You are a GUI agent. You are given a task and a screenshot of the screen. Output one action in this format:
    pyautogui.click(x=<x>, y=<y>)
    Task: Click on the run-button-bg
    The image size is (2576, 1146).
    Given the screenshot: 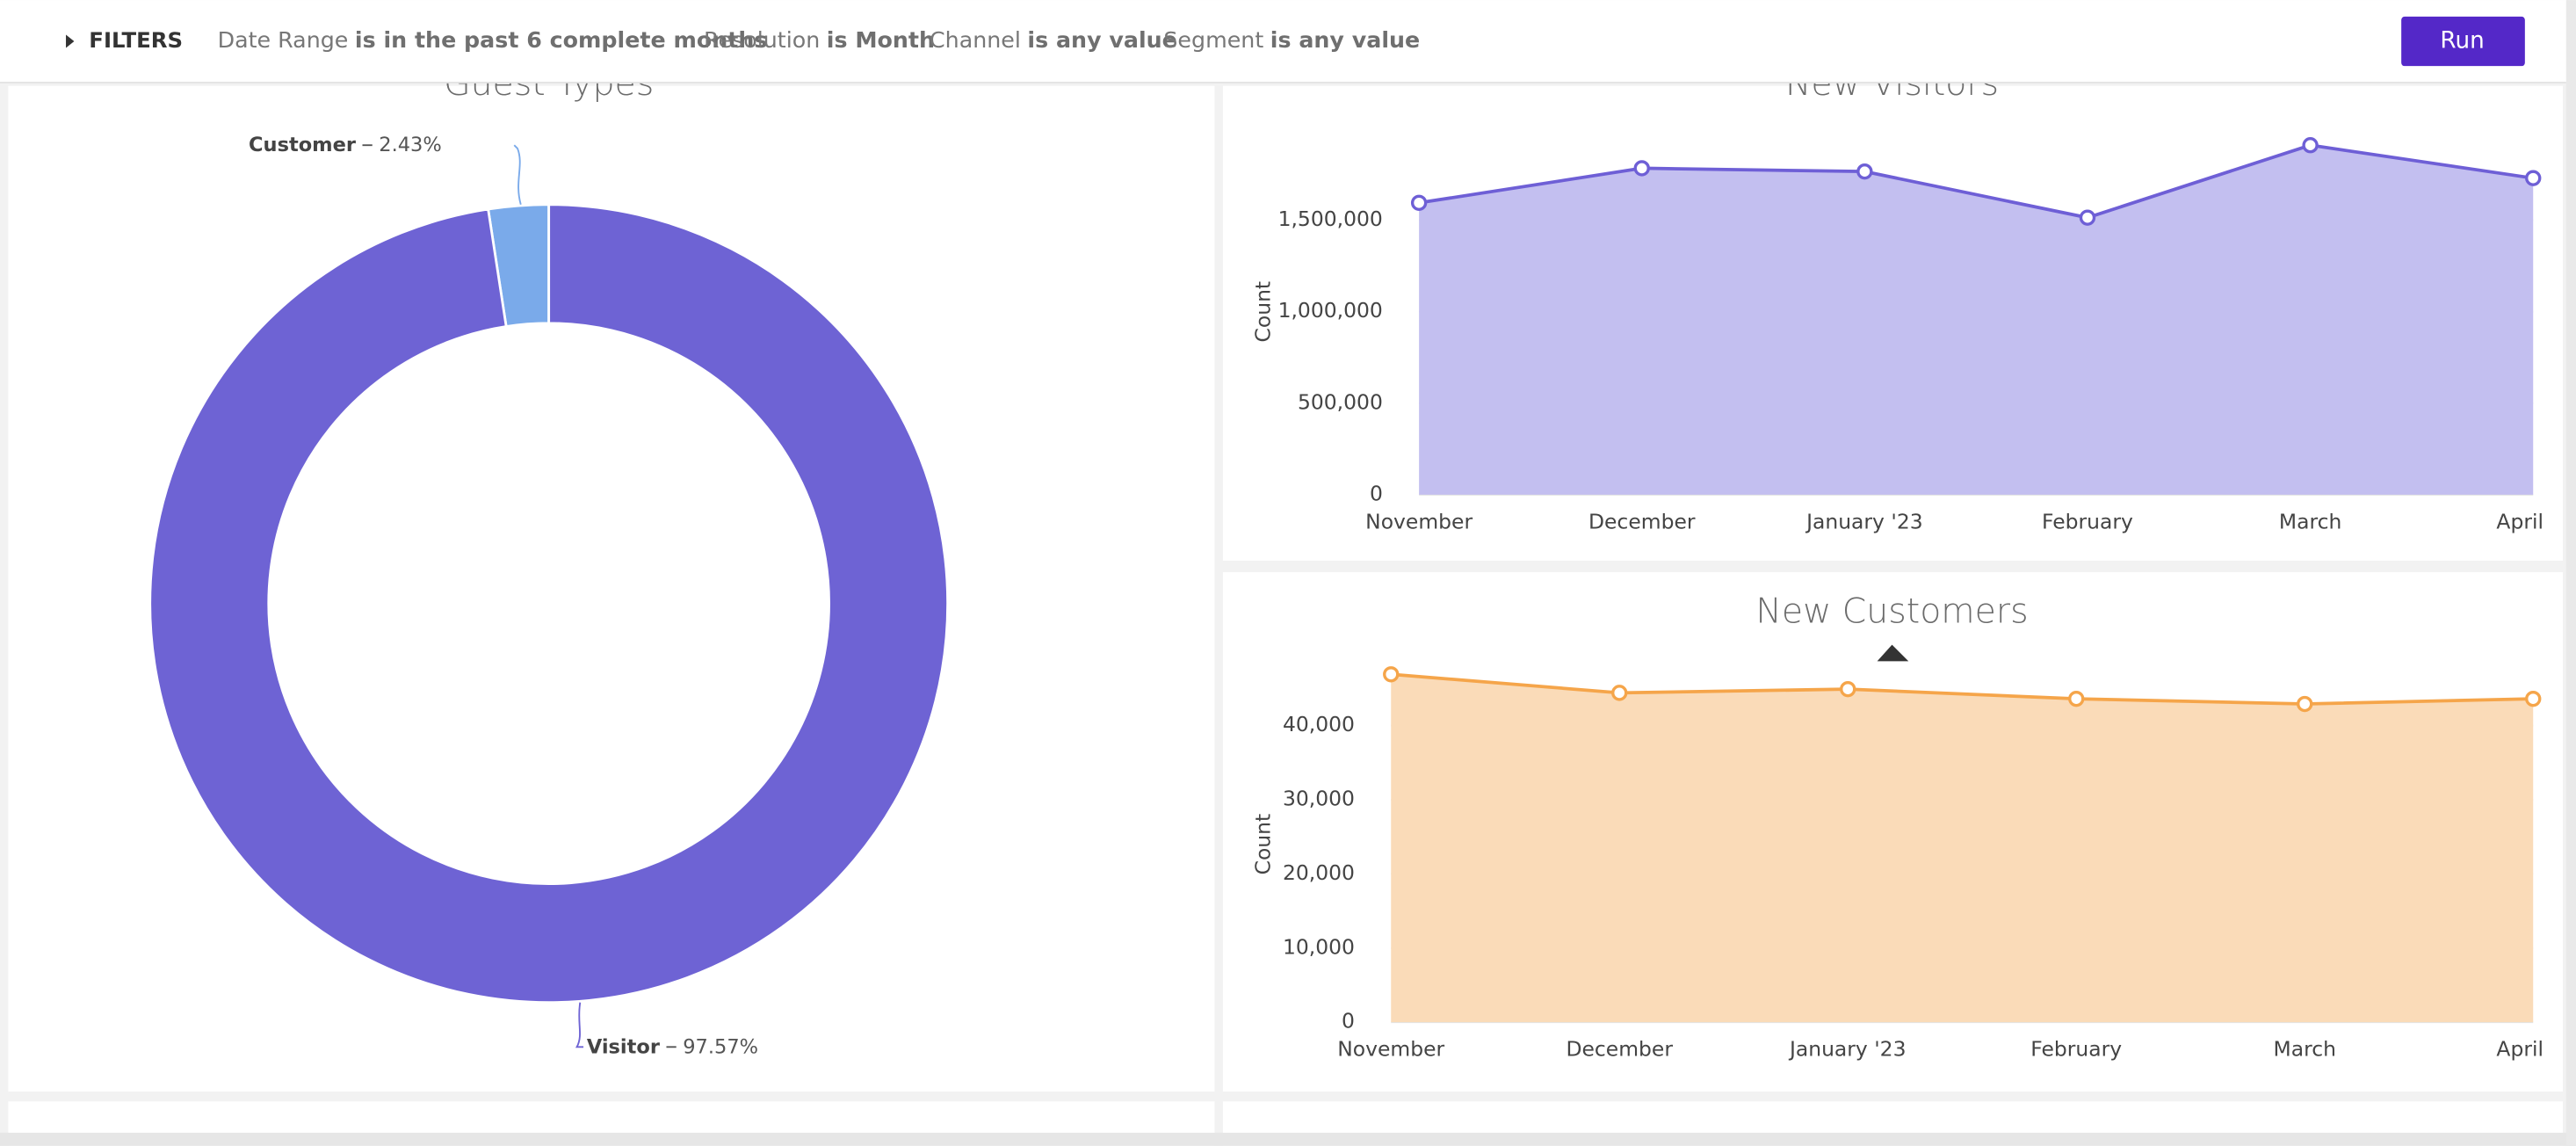 What is the action you would take?
    pyautogui.click(x=2463, y=42)
    